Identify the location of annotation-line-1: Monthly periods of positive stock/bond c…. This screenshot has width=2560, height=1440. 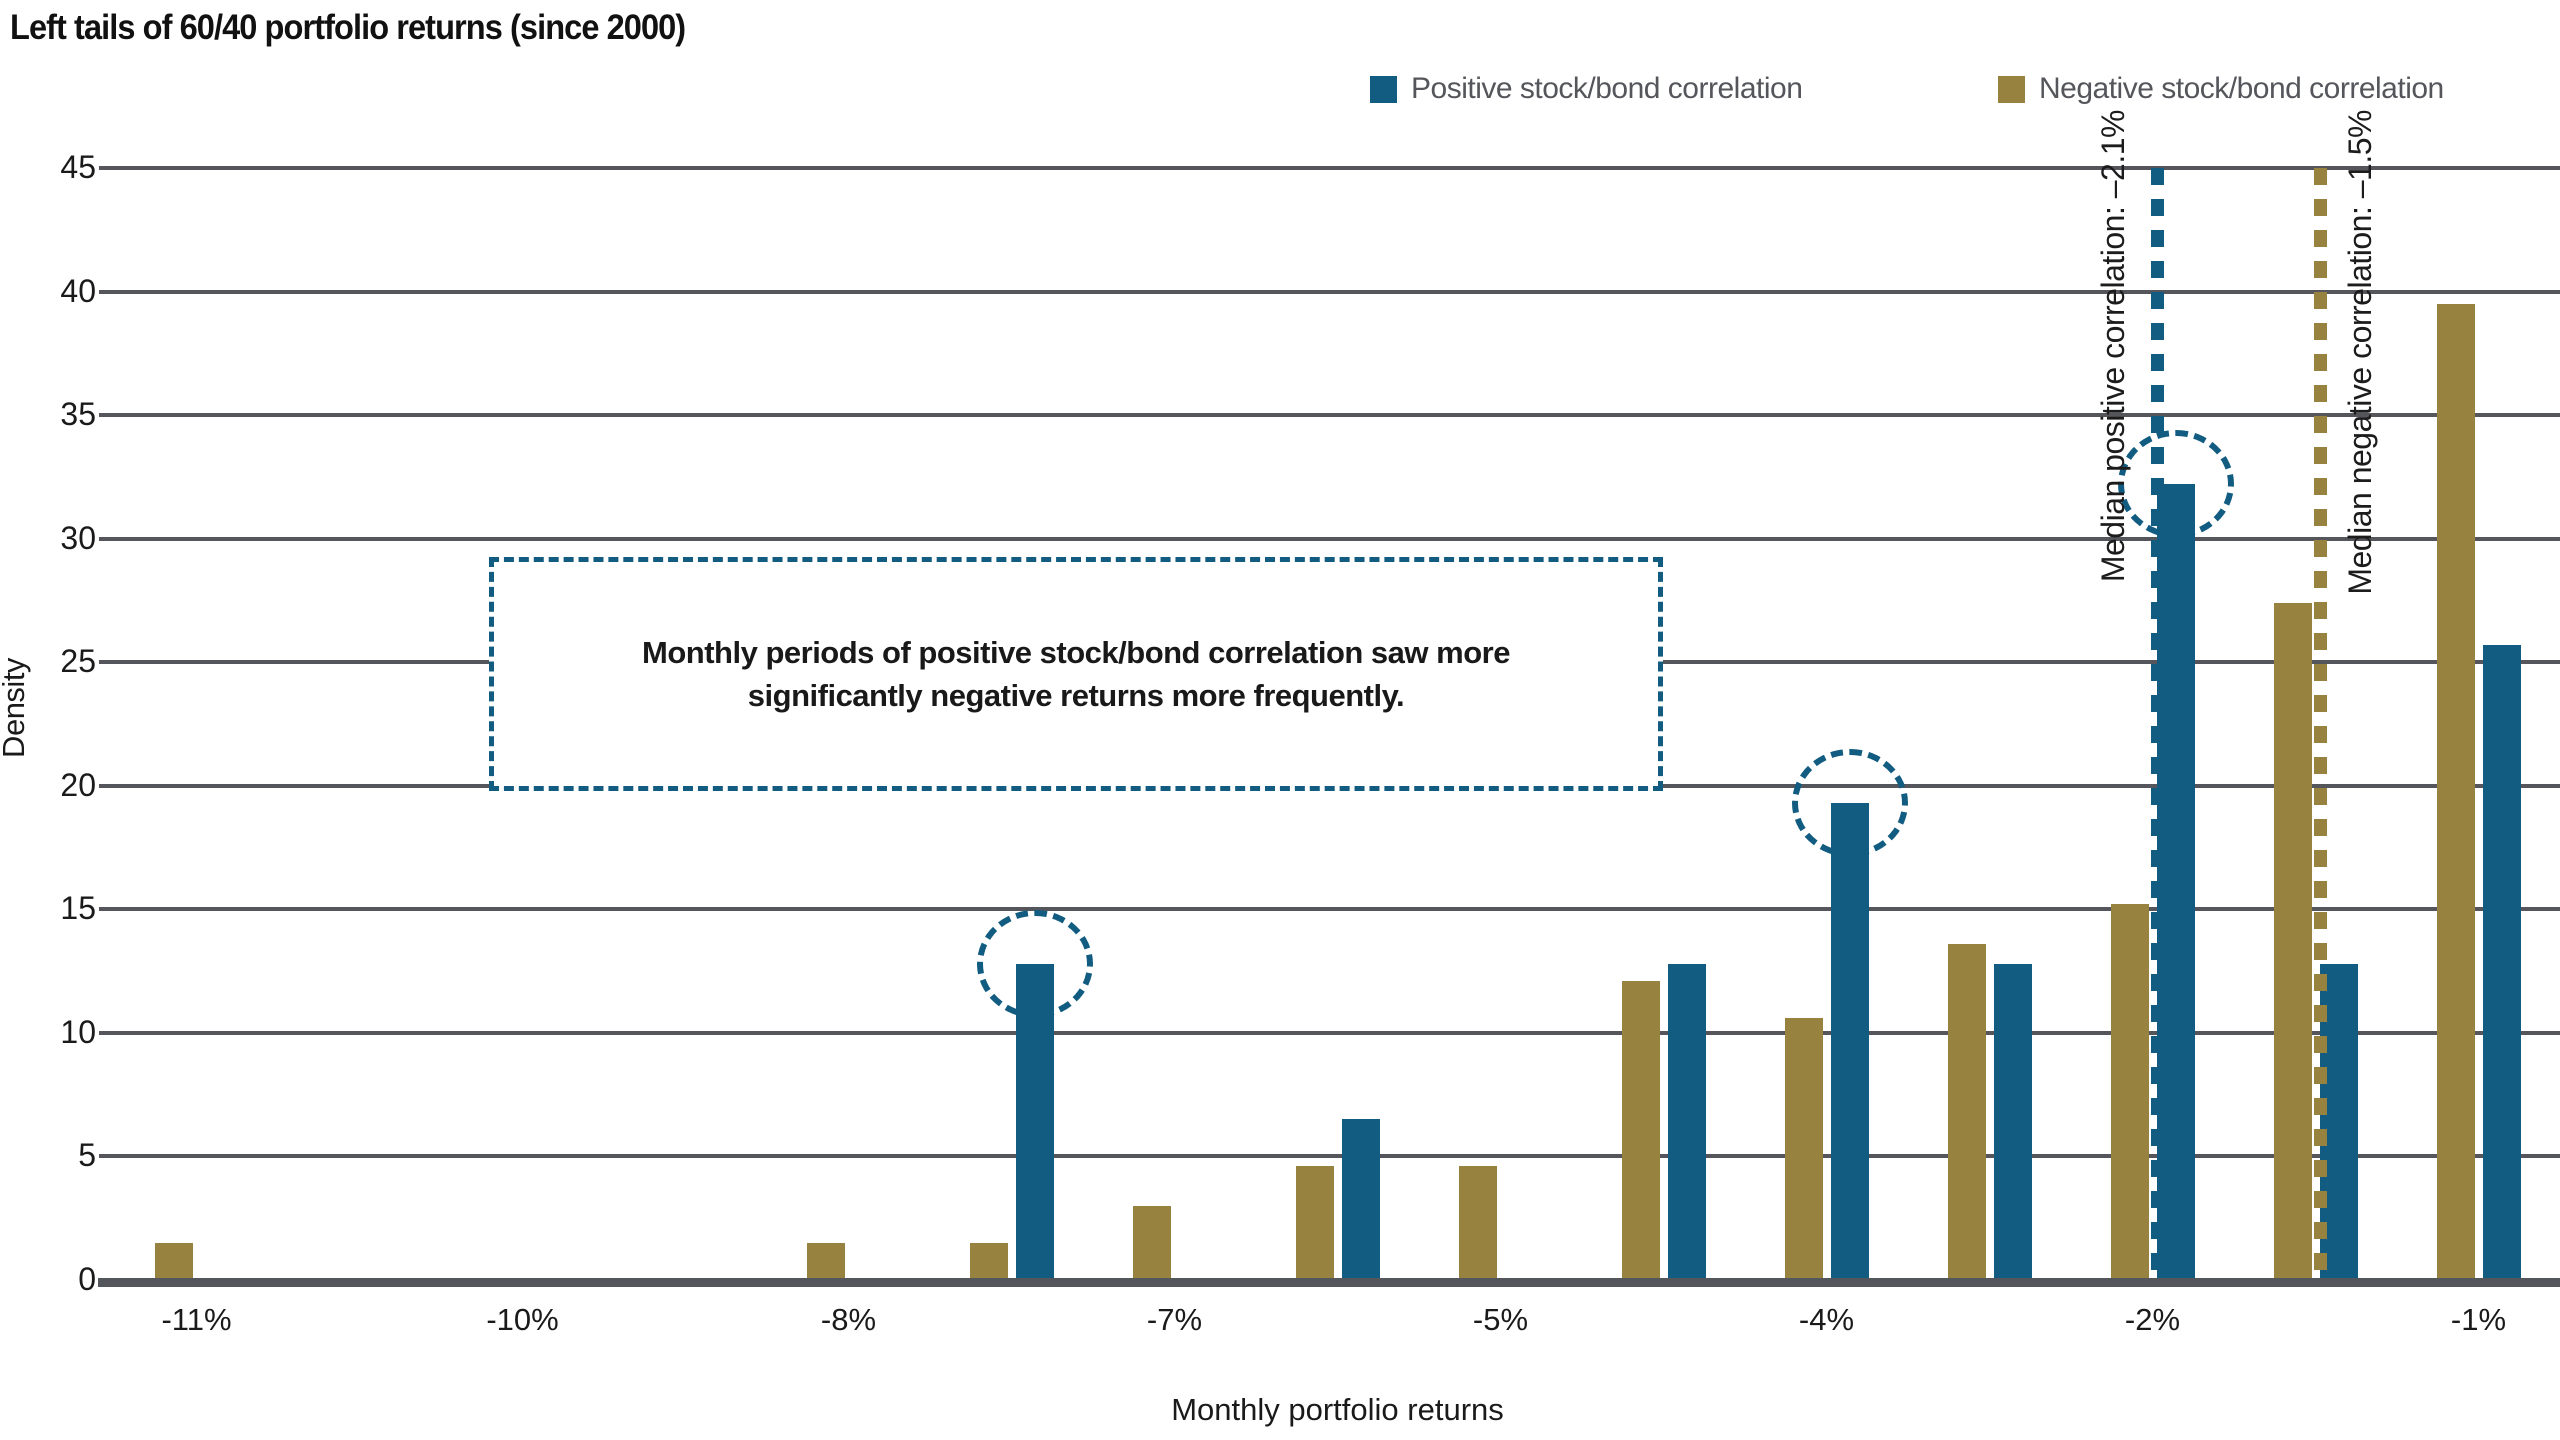
(1076, 652).